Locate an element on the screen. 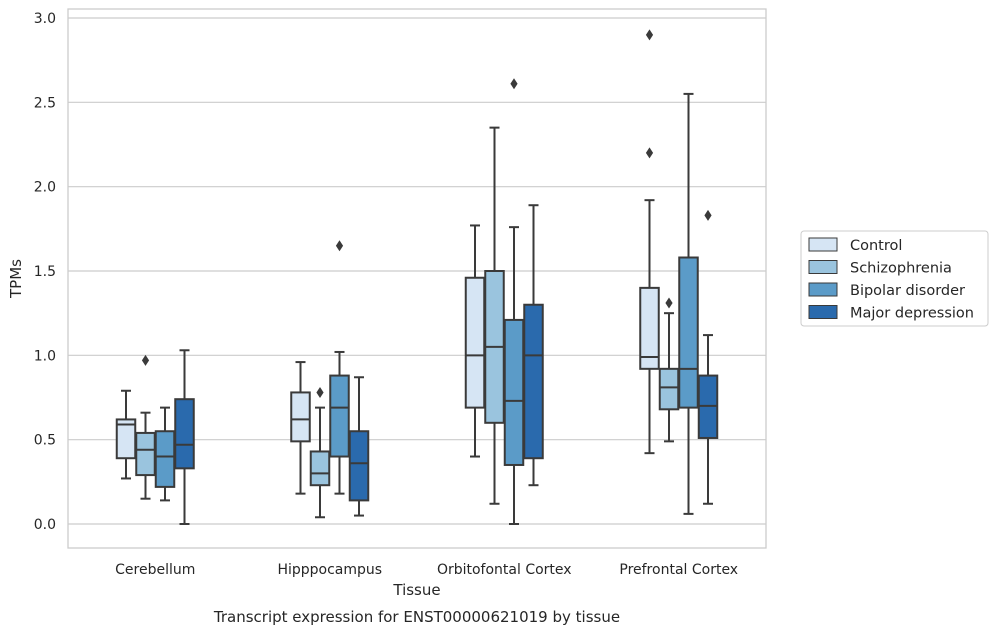 The image size is (997, 634). y-tick-label: 1.0 is located at coordinates (45, 356).